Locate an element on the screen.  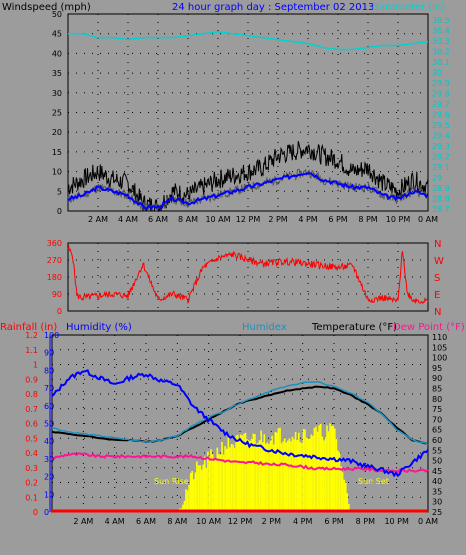
wind-y-tick: 10 is located at coordinates (57, 172).